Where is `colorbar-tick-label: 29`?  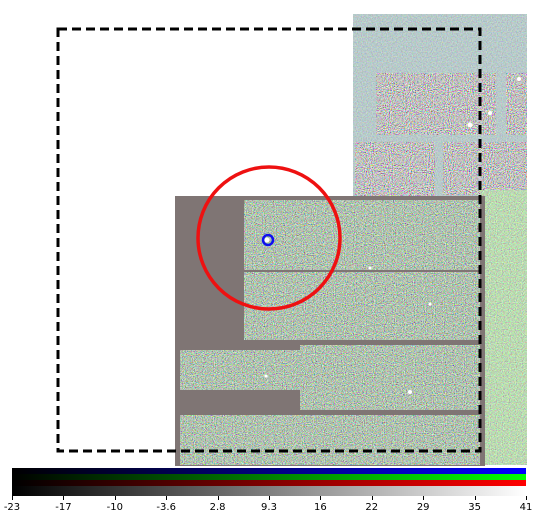 colorbar-tick-label: 29 is located at coordinates (423, 507).